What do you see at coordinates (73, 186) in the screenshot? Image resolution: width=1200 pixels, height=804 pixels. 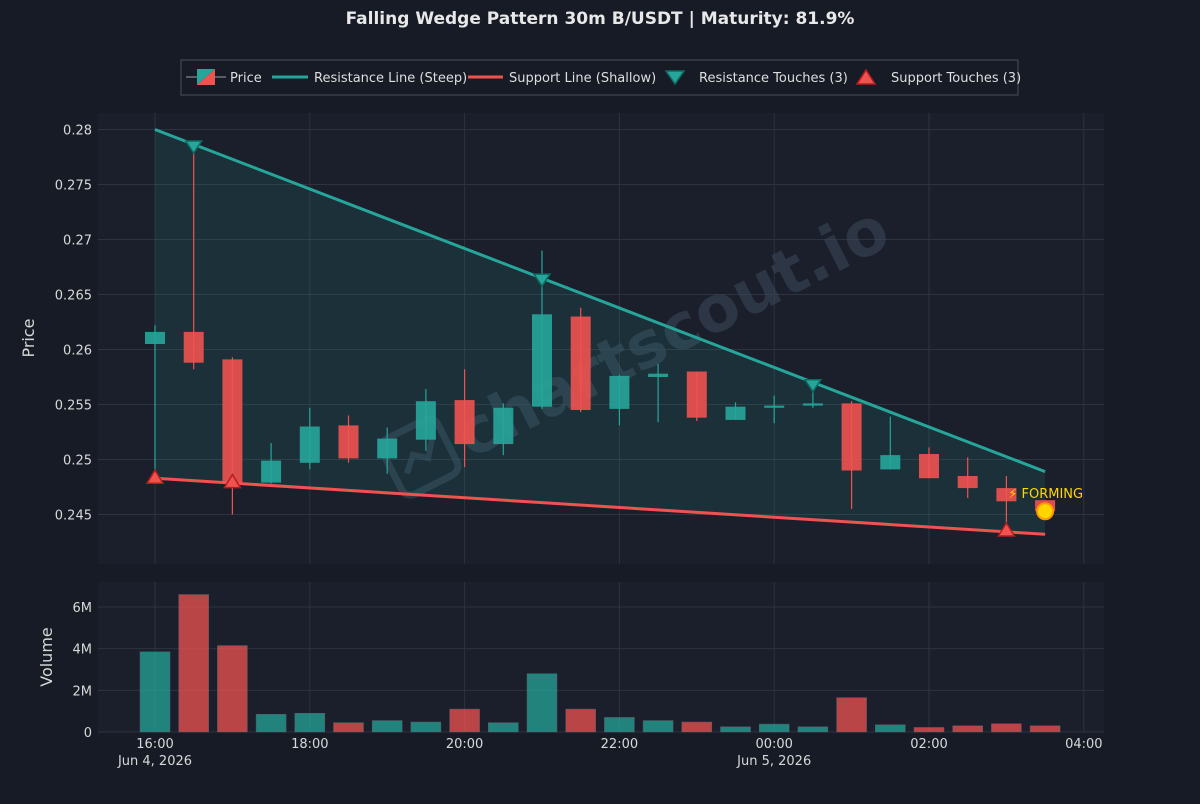 I see `price-tick-label: 0.275` at bounding box center [73, 186].